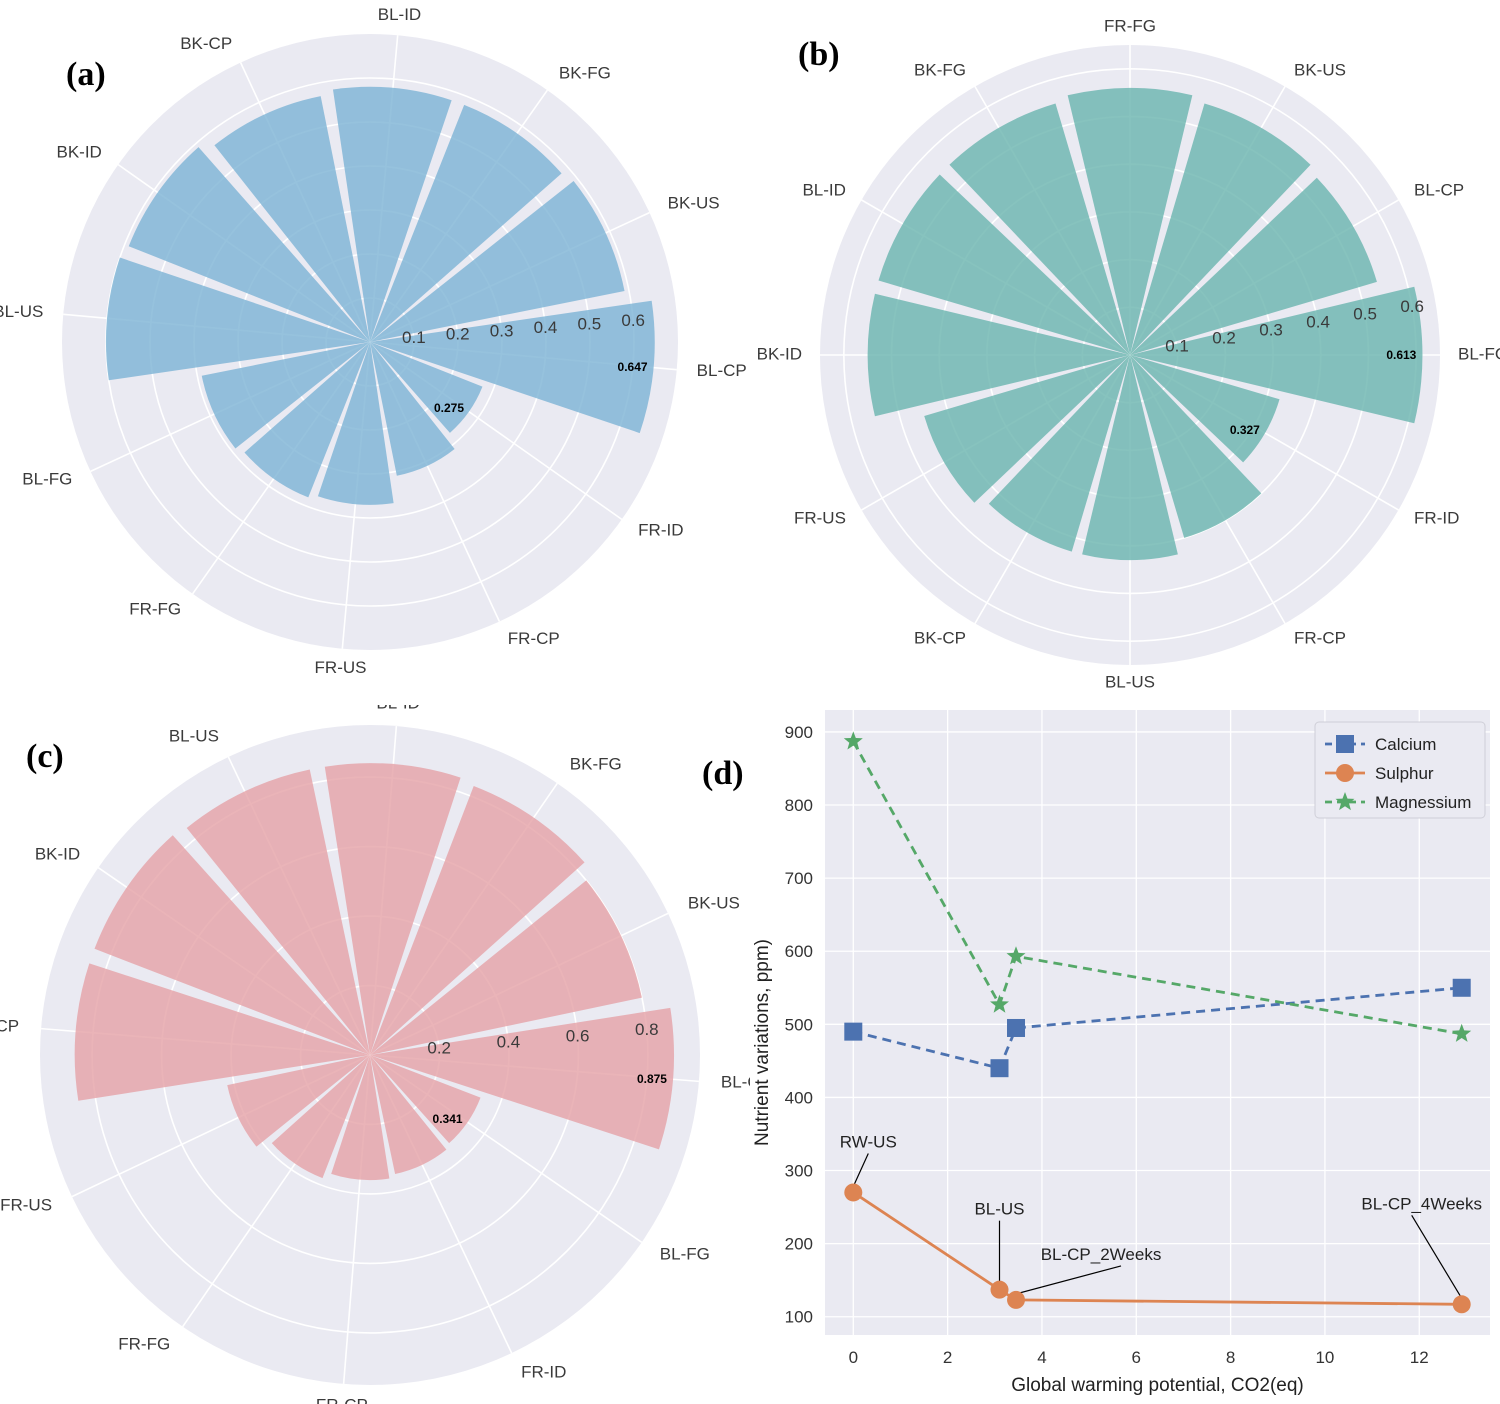  What do you see at coordinates (1136, 1357) in the screenshot?
I see `x-tick-label: 6` at bounding box center [1136, 1357].